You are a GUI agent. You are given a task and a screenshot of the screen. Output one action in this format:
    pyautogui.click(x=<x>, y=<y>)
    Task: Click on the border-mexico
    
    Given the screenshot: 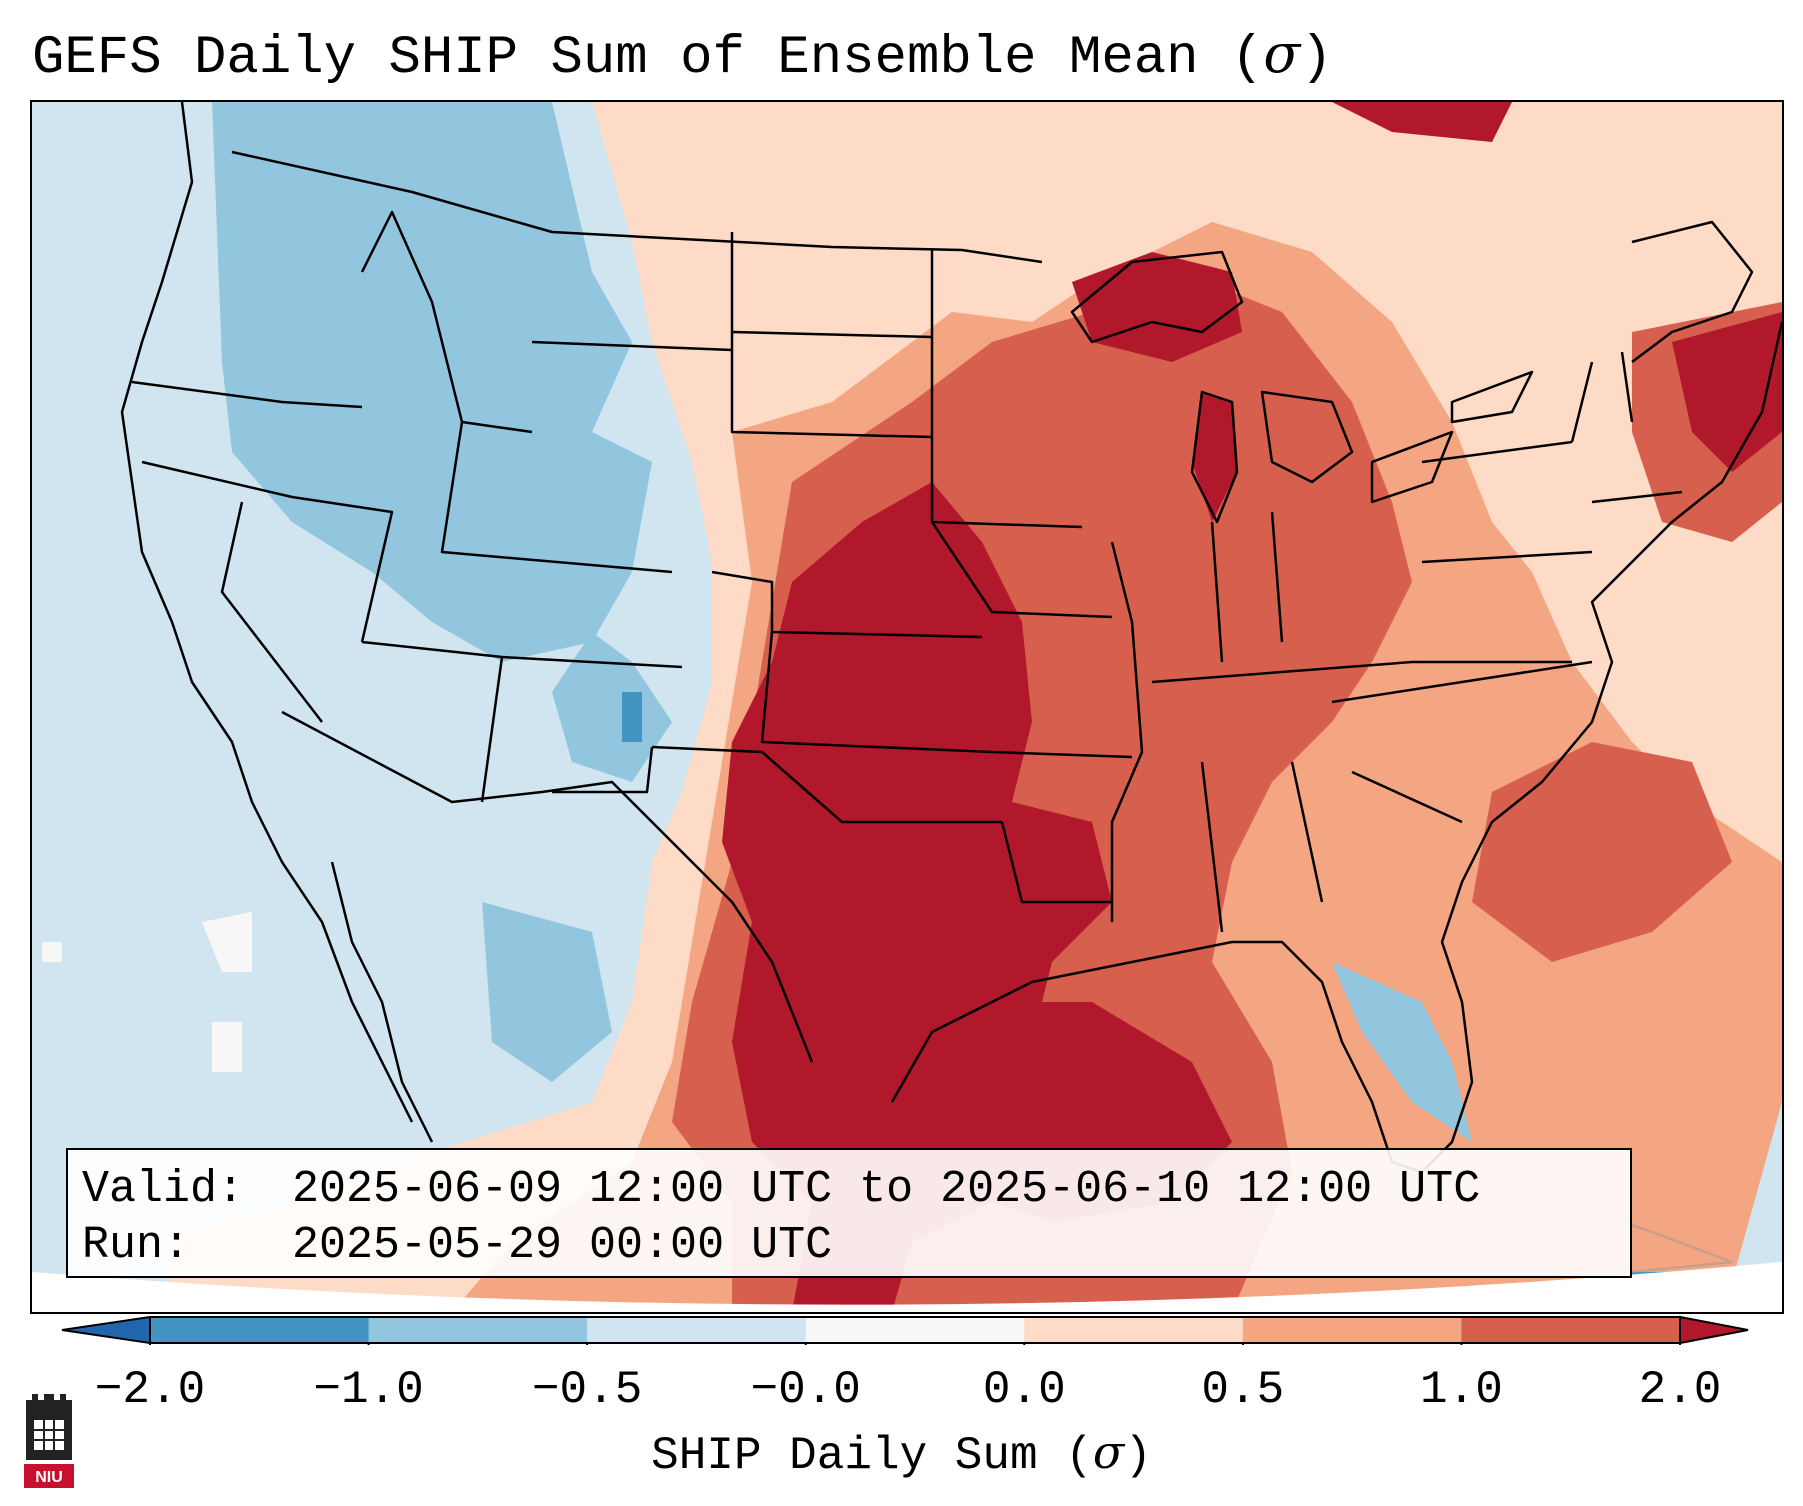 What is the action you would take?
    pyautogui.click(x=547, y=886)
    